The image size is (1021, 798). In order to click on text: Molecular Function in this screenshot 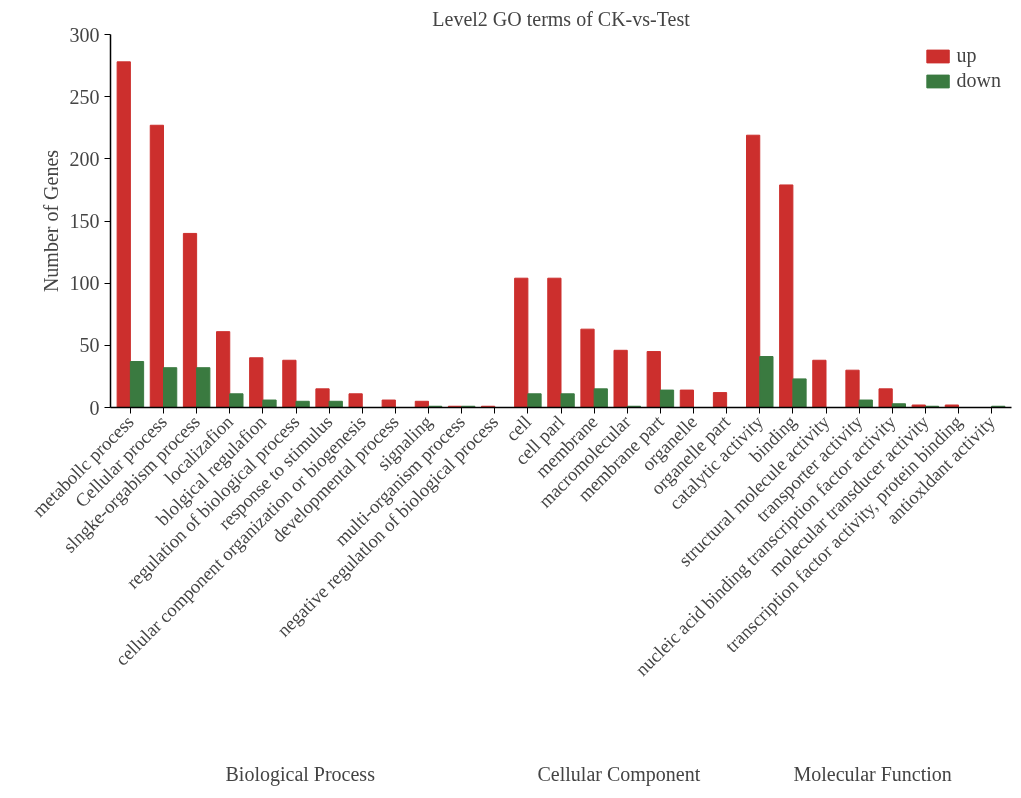, I will do `click(872, 773)`.